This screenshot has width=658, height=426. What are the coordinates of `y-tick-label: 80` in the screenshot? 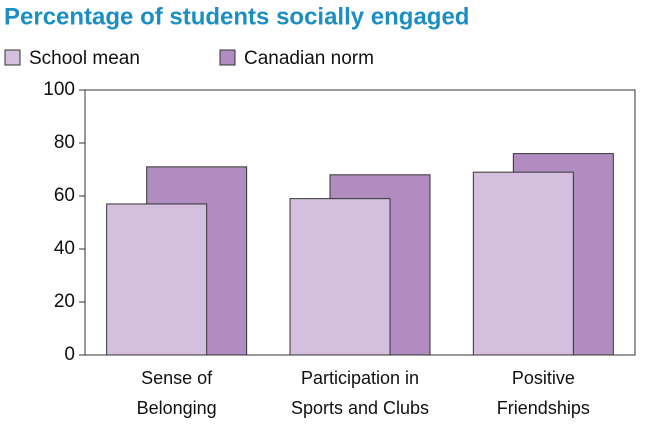 It's located at (64, 142).